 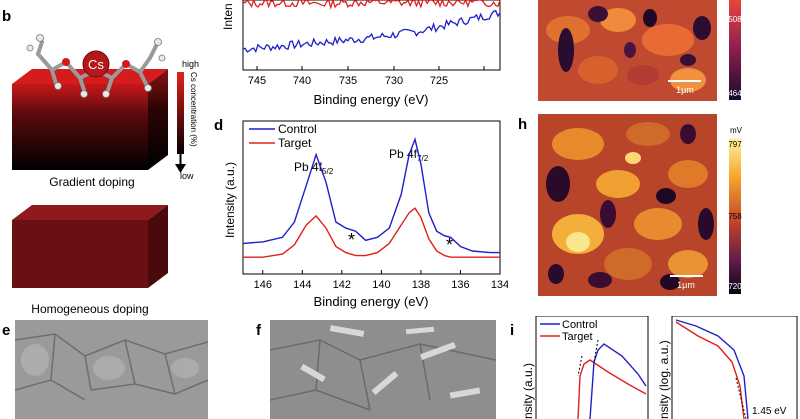 I want to click on homogeneous-cube-top, so click(x=90, y=212).